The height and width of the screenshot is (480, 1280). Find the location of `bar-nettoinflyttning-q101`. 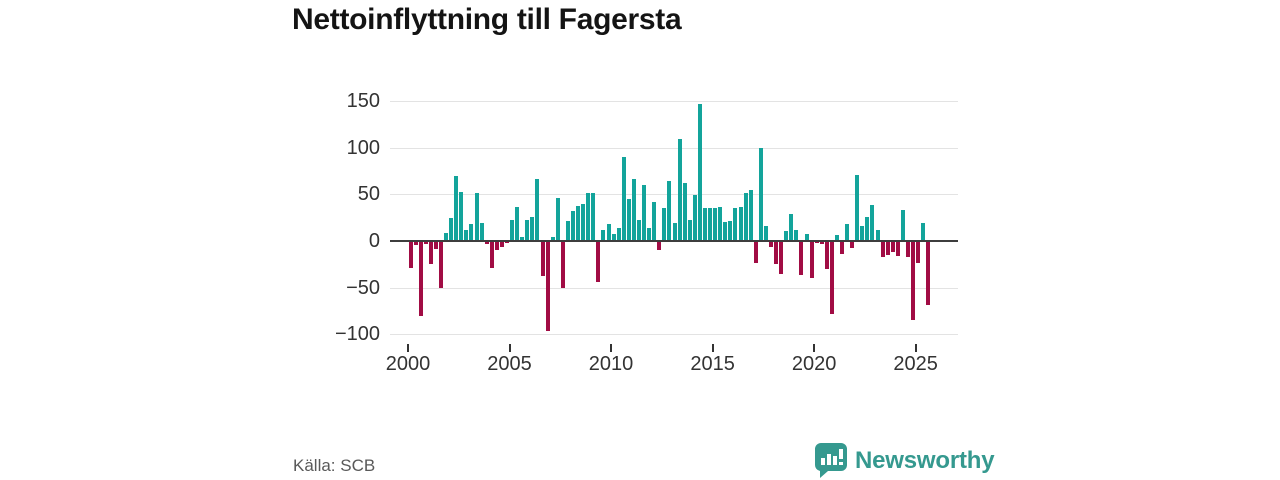

bar-nettoinflyttning-q101 is located at coordinates (923, 232).